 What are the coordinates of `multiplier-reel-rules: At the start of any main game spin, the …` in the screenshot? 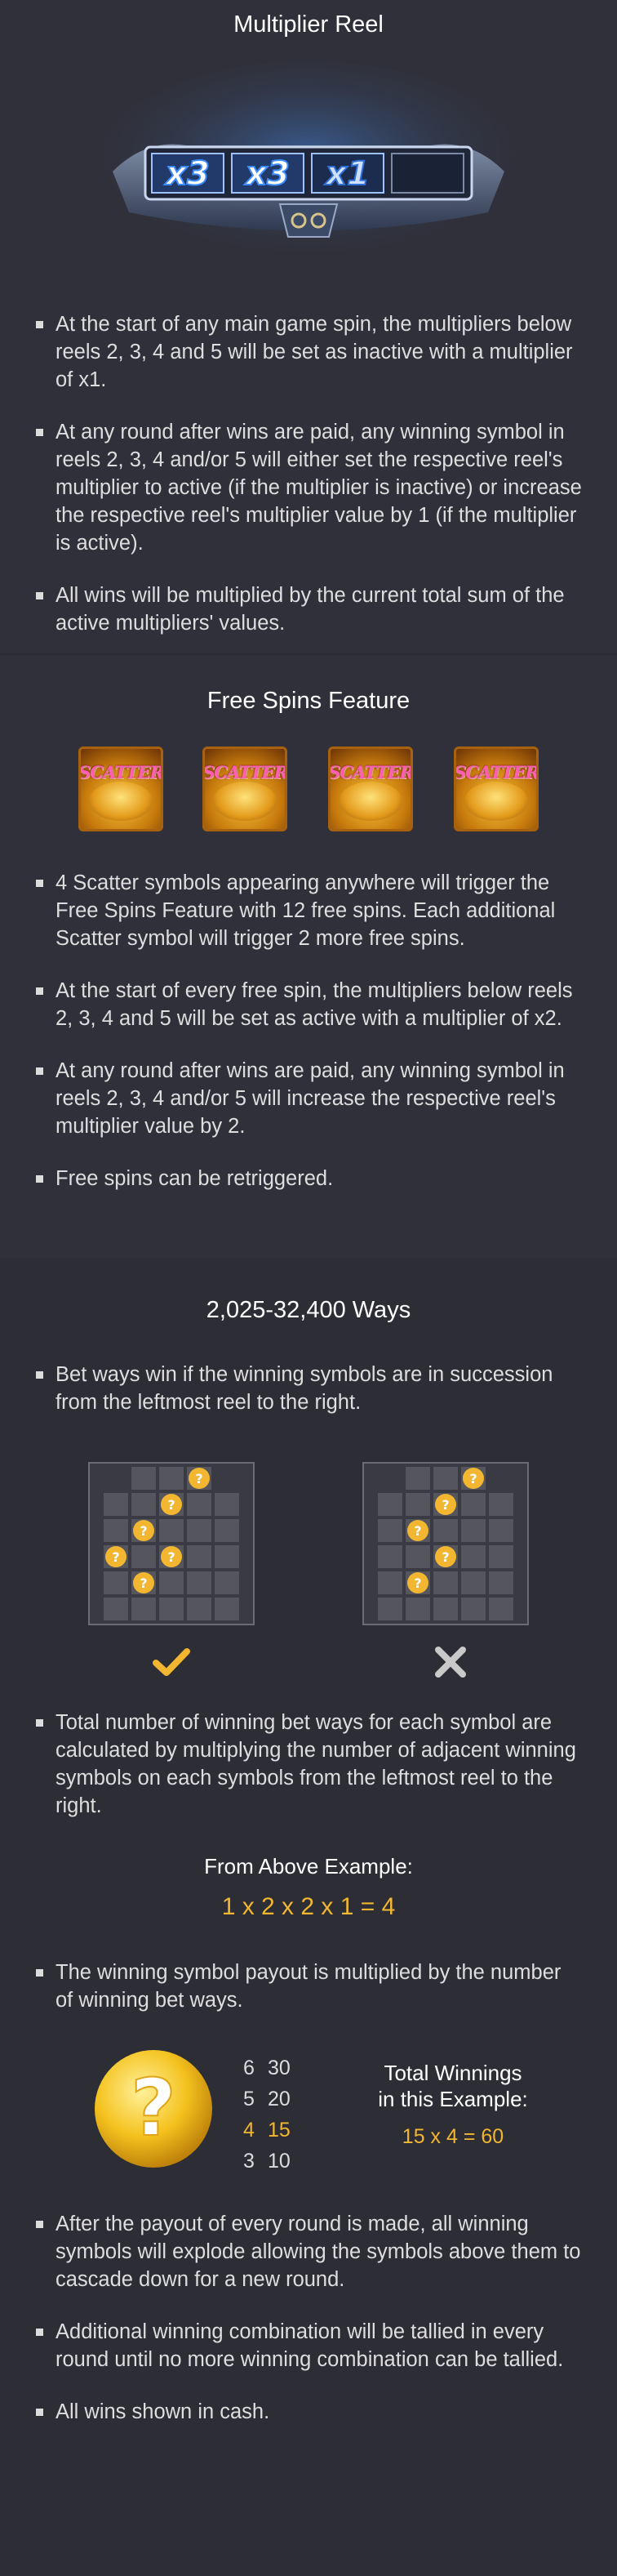 It's located at (292, 486).